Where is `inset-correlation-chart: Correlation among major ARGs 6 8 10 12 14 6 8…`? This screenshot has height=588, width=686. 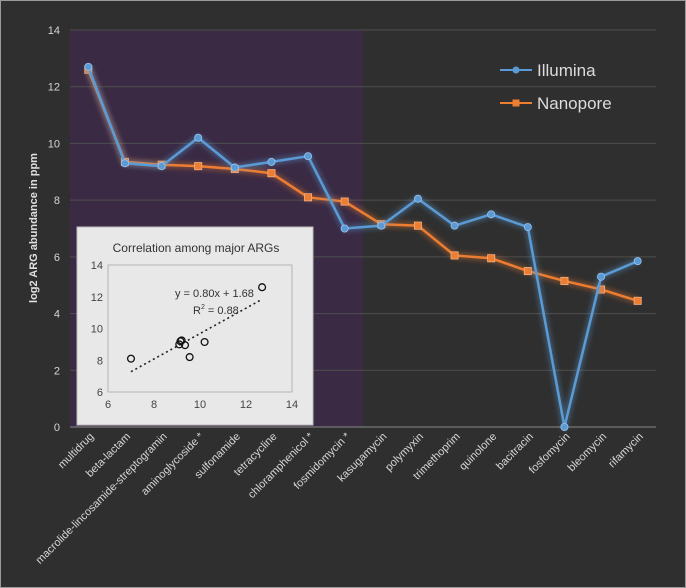
inset-correlation-chart: Correlation among major ARGs 6 8 10 12 14 6 8… is located at coordinates (195, 326).